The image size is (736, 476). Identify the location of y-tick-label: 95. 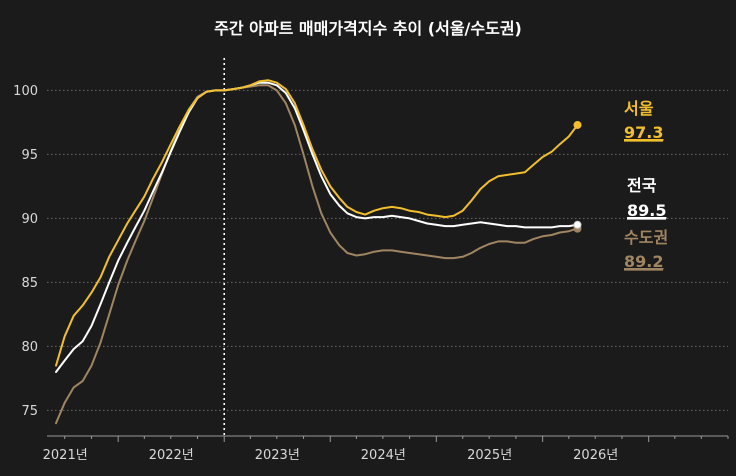
(29, 155).